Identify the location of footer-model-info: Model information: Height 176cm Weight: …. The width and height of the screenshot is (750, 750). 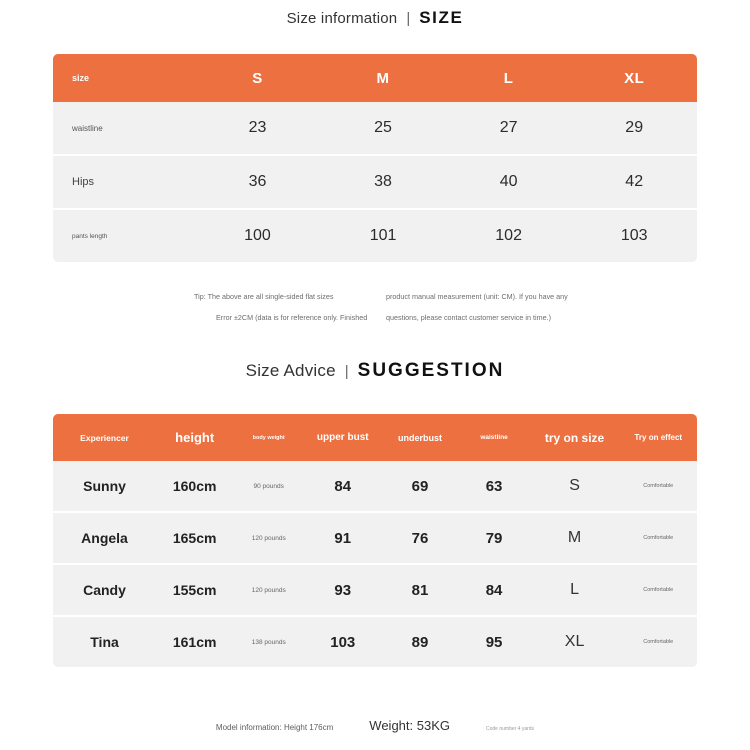
(375, 725).